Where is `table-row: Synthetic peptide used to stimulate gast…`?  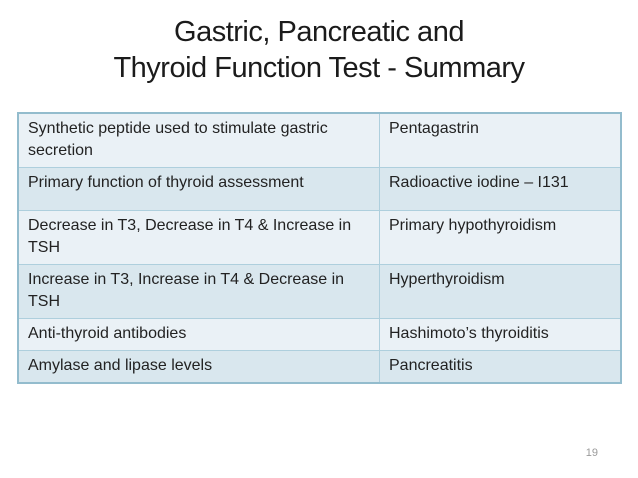
table-row: Synthetic peptide used to stimulate gast… is located at coordinates (319, 140).